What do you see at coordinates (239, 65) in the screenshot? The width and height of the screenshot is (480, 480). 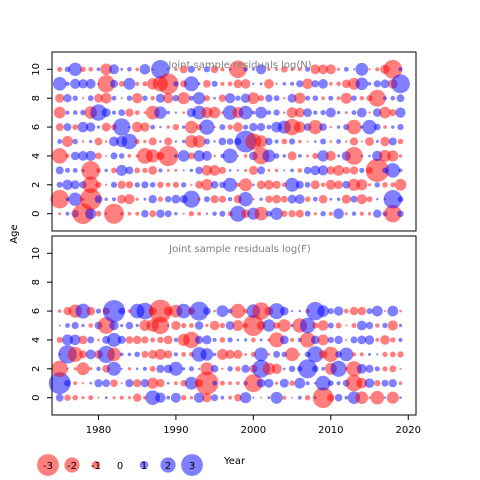 I see `panel-title-log-n: Joint sample residuals log(N)` at bounding box center [239, 65].